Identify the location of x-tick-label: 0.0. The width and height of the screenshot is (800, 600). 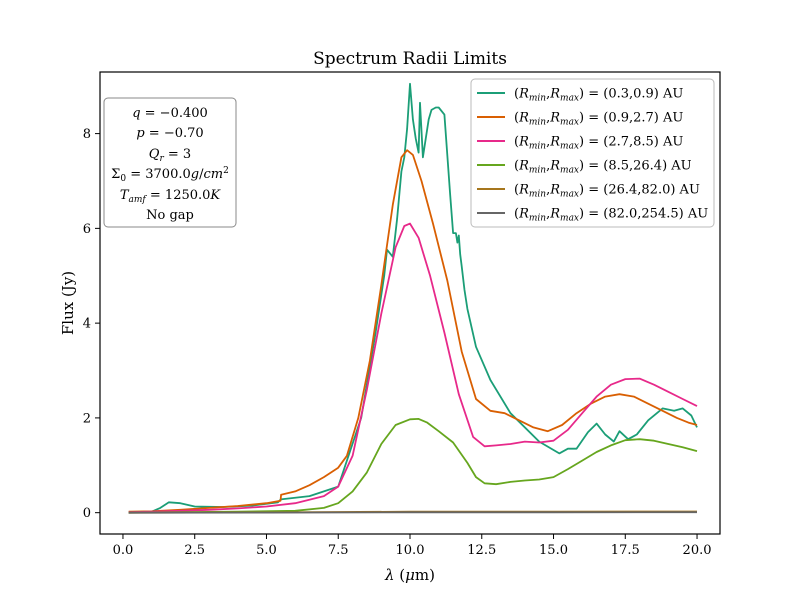
(123, 550).